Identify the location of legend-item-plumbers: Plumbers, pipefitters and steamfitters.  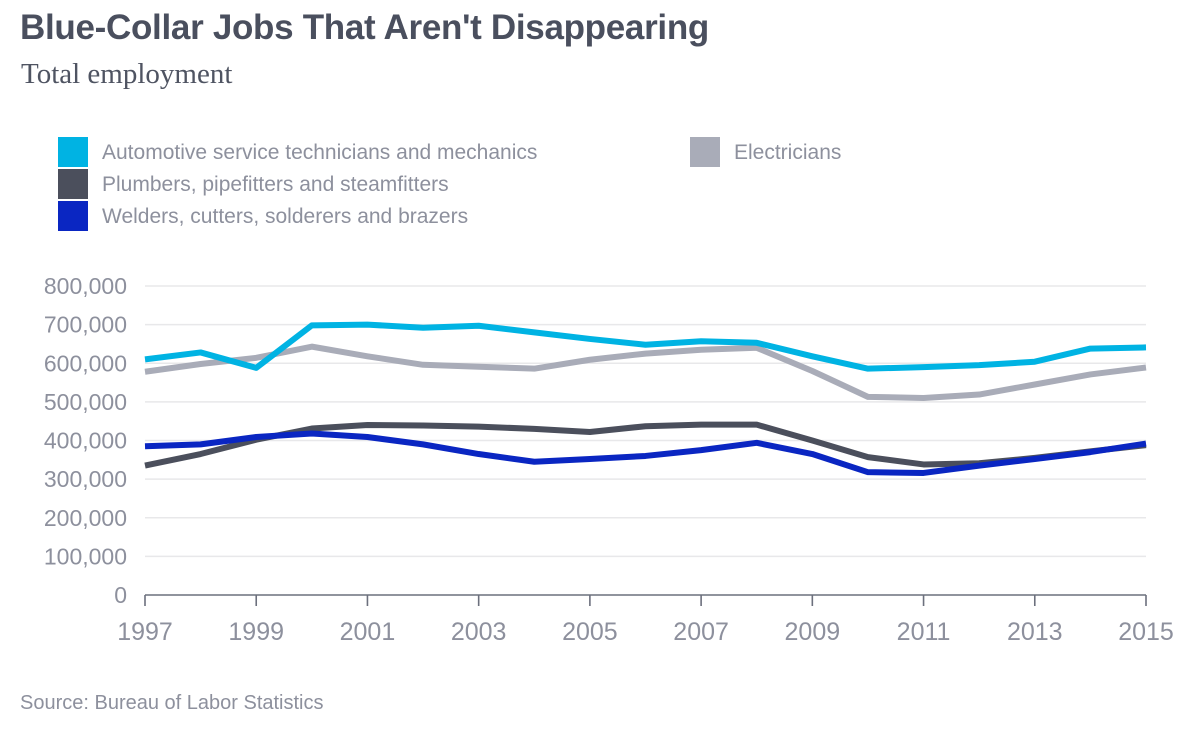
(378, 184).